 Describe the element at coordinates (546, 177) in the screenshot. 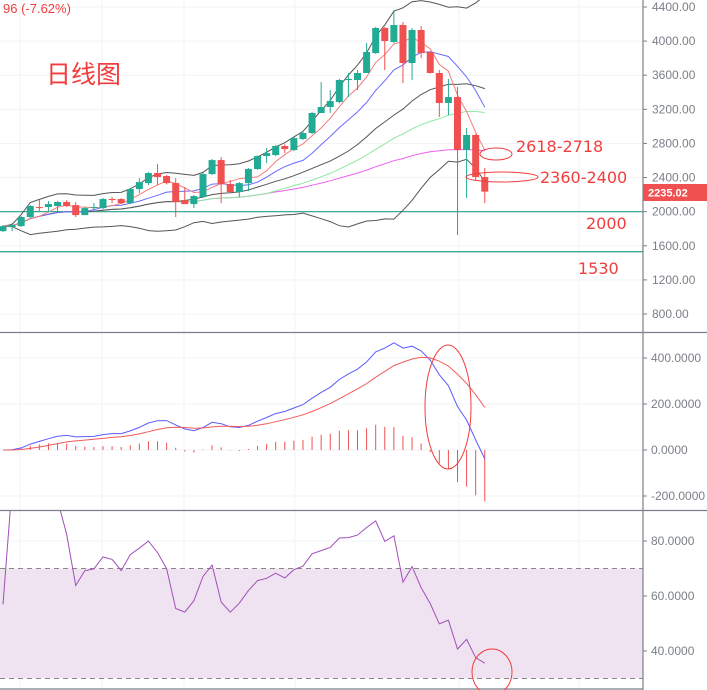

I see `annotation-2360-2400: 2360-2400` at that location.